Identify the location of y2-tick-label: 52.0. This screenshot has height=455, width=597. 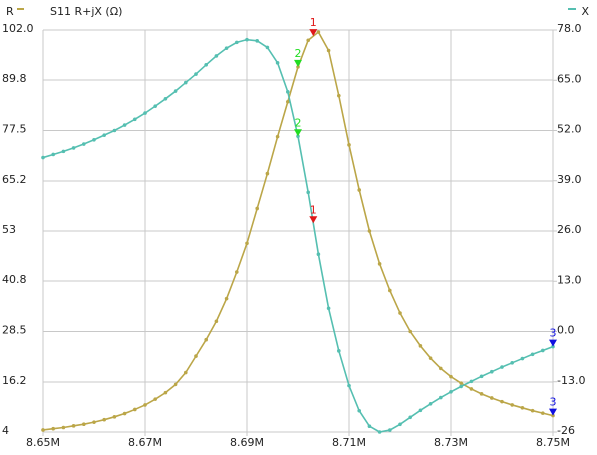
(569, 129).